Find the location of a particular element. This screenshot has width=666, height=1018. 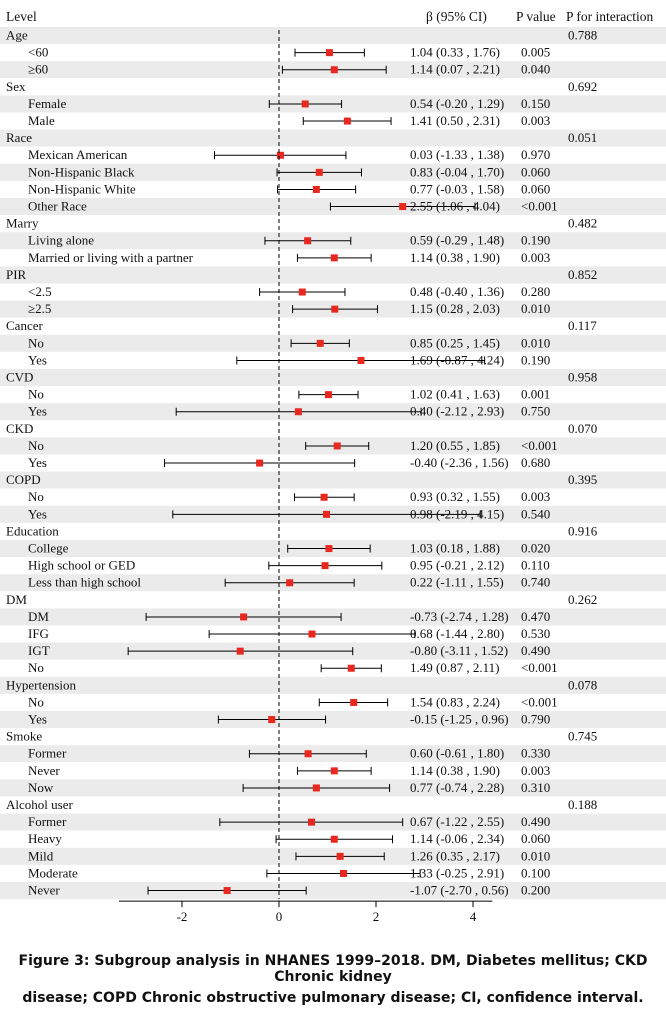

group-label: Alcohol user is located at coordinates (39, 804).